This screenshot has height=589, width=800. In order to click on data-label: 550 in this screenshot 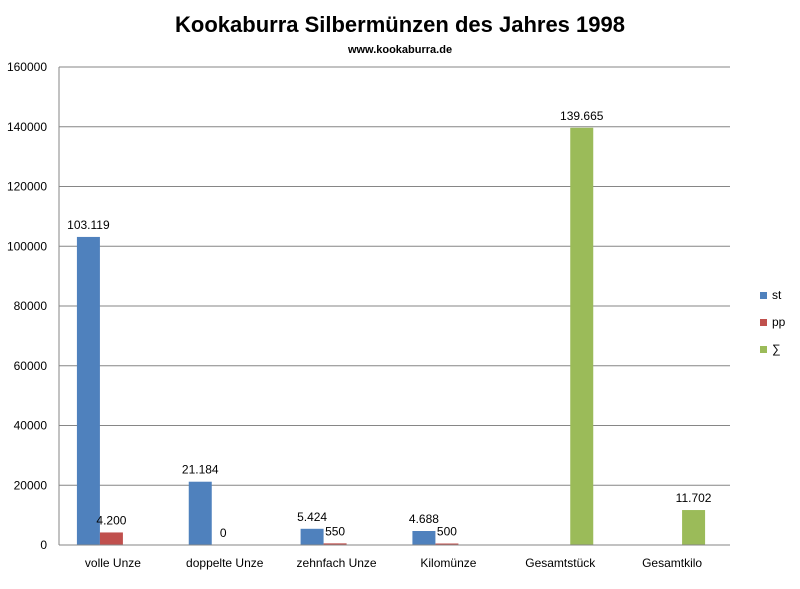, I will do `click(335, 531)`.